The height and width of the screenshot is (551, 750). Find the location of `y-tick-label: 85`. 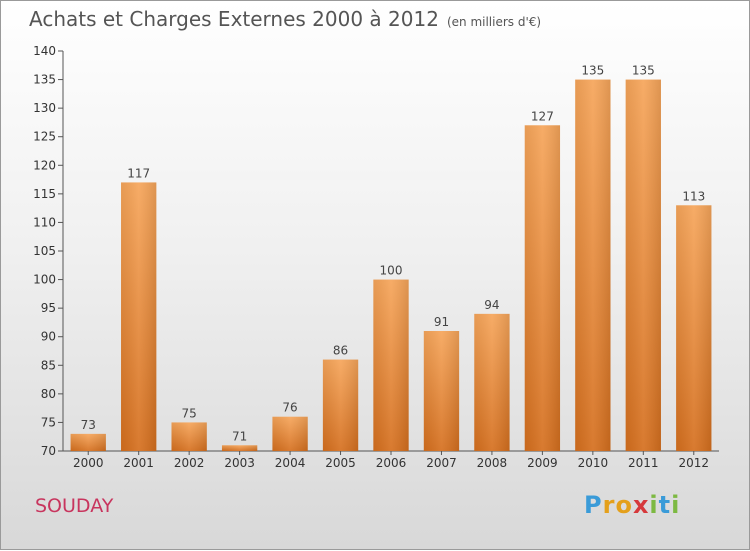

y-tick-label: 85 is located at coordinates (48, 365).